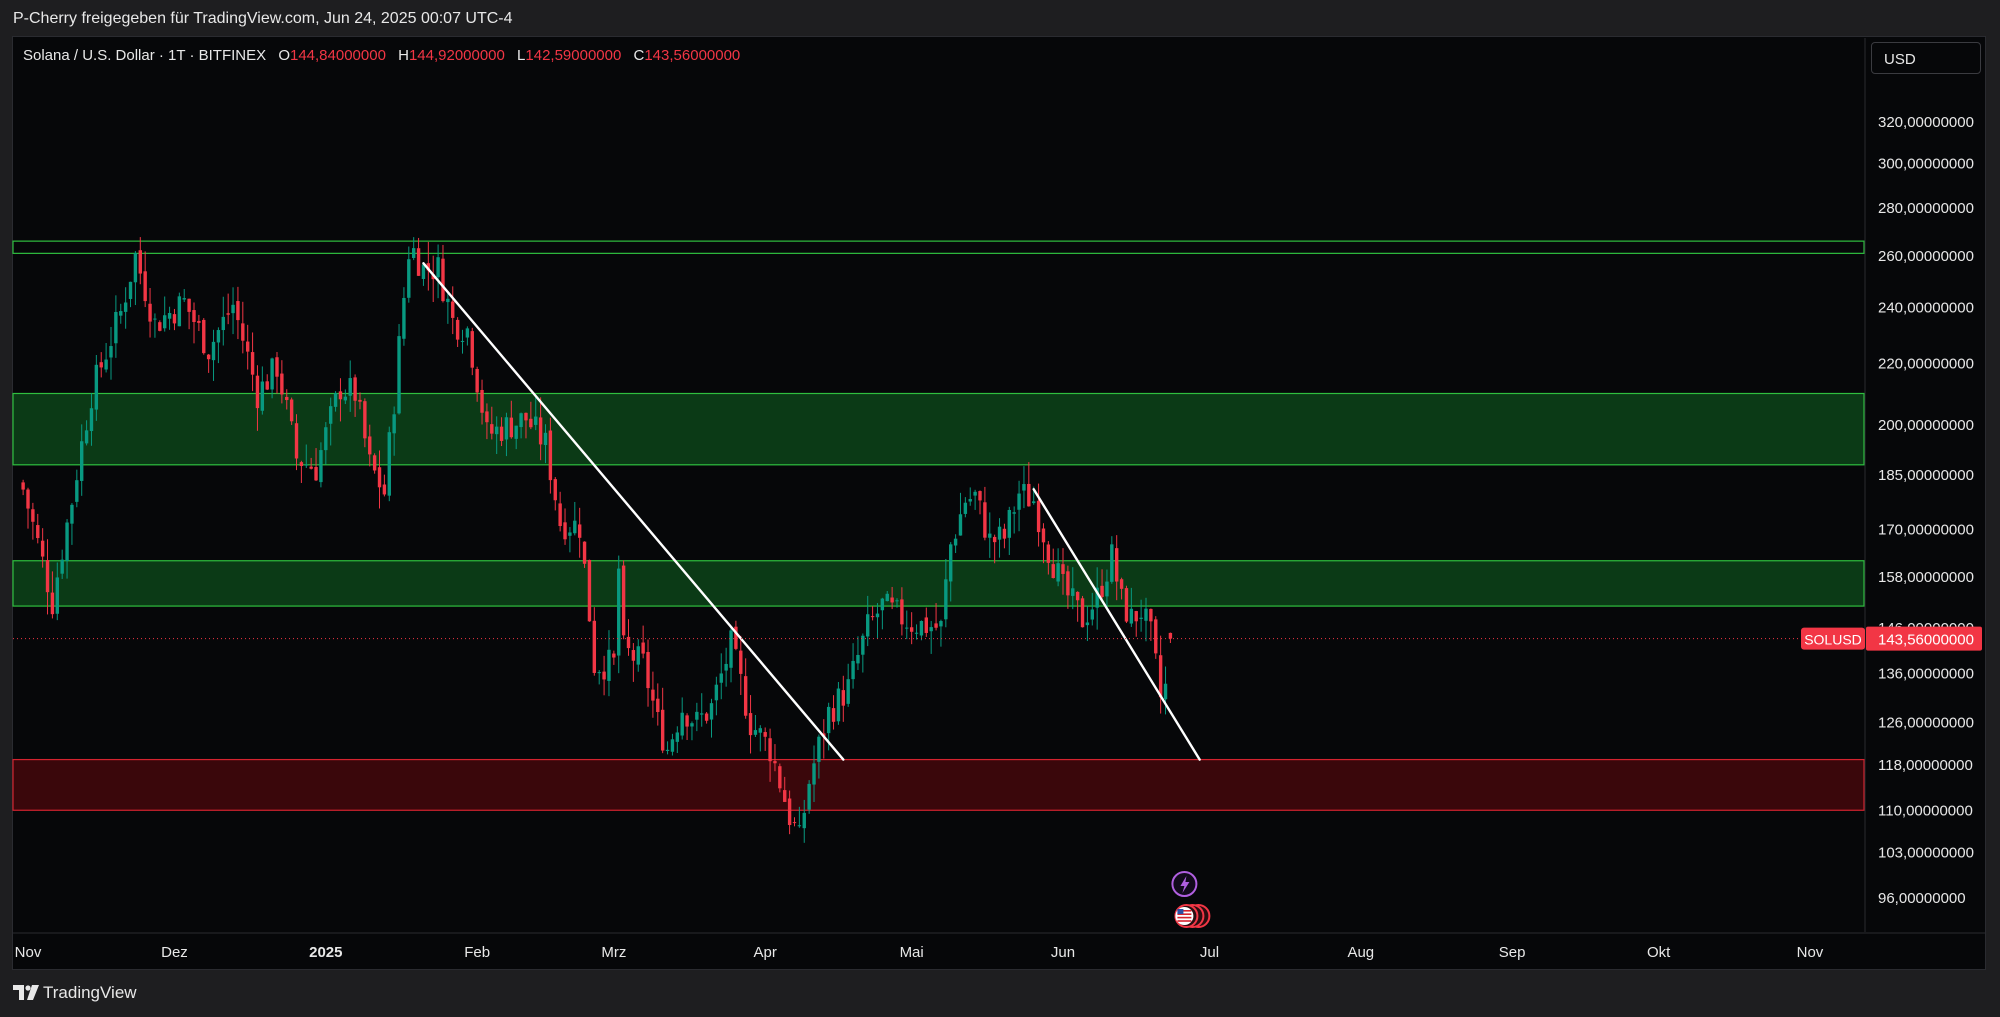  I want to click on x-tick-label: Nov, so click(1810, 952).